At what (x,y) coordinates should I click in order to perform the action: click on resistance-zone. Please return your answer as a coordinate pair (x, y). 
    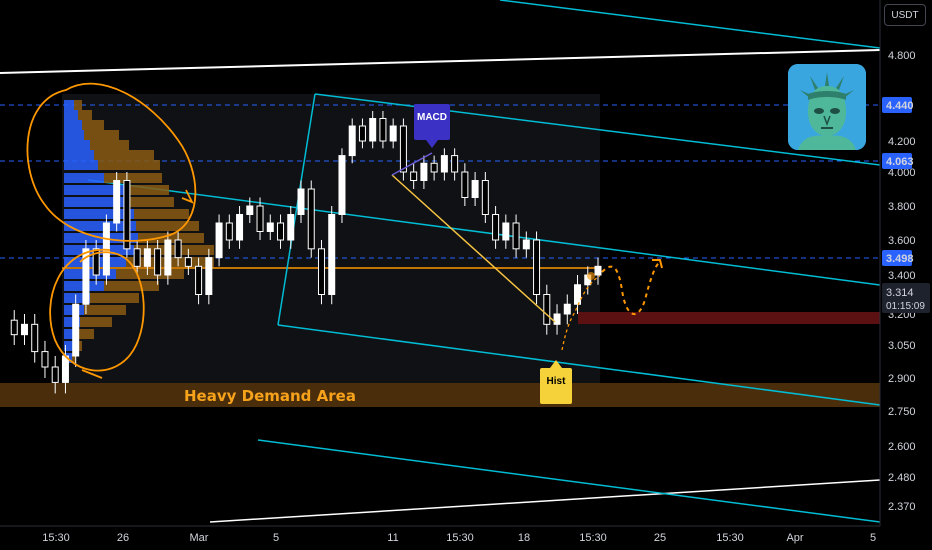
    Looking at the image, I should click on (729, 318).